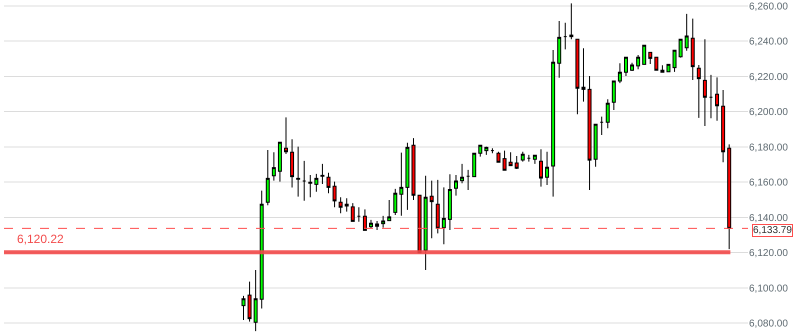 The height and width of the screenshot is (332, 802). I want to click on y-tick-label: 6,220.00, so click(768, 77).